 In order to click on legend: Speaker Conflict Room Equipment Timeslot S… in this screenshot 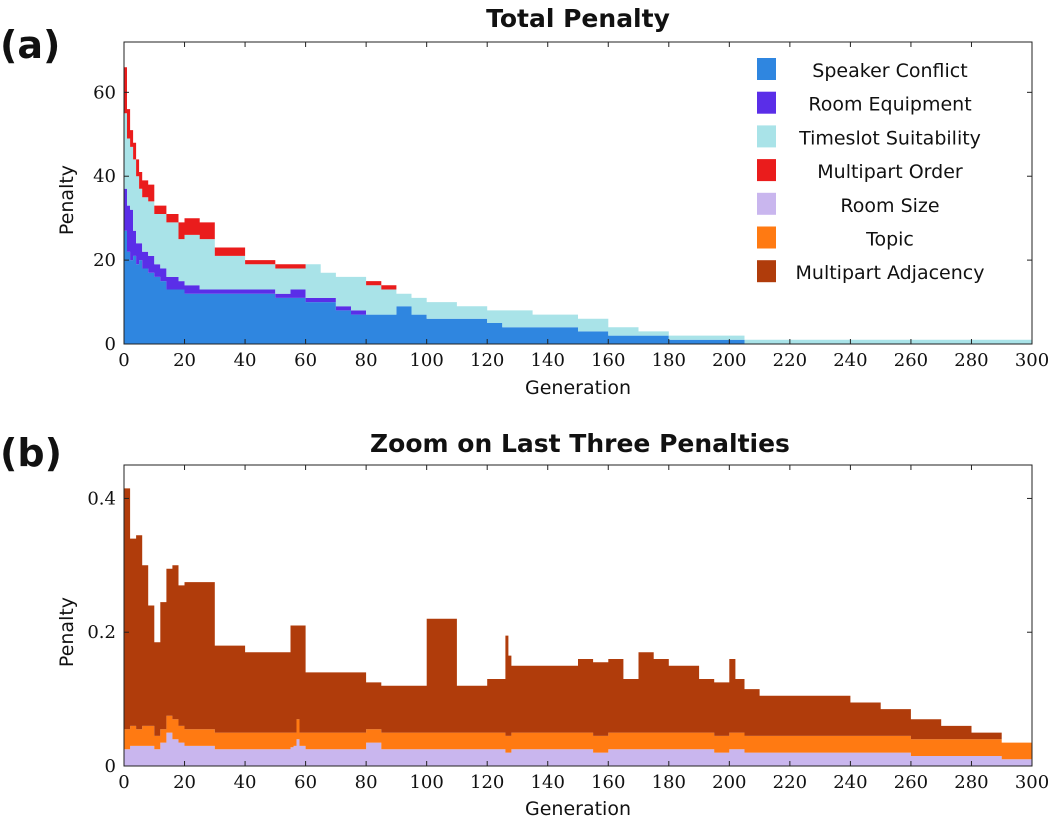, I will do `click(888, 171)`.